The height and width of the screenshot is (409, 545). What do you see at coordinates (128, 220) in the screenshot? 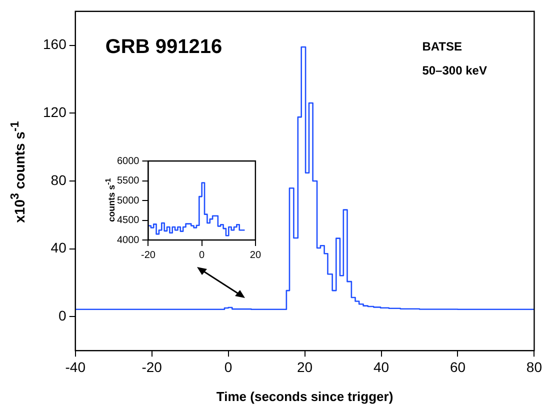
I see `y-tick-label: 4500` at bounding box center [128, 220].